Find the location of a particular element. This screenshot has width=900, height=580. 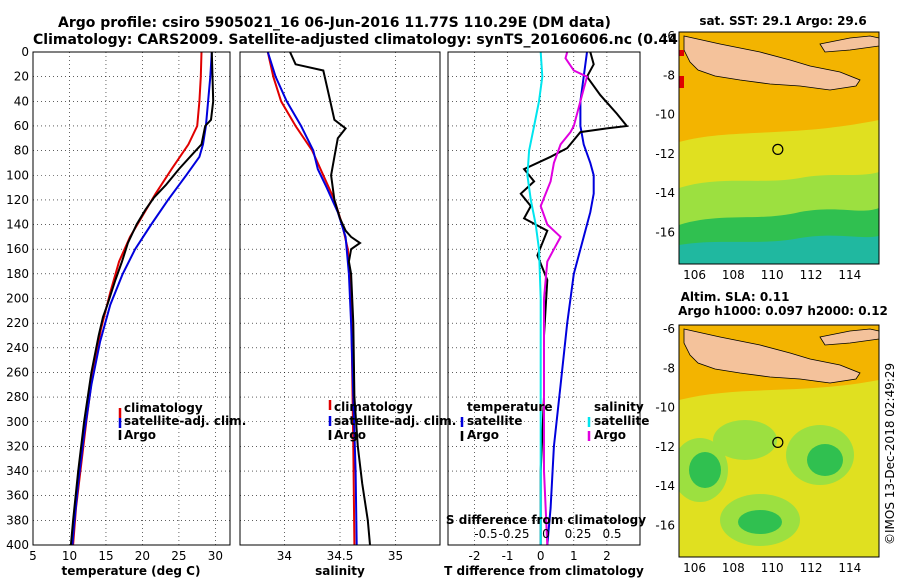

depth-tick-label: 340 is located at coordinates (17, 471).